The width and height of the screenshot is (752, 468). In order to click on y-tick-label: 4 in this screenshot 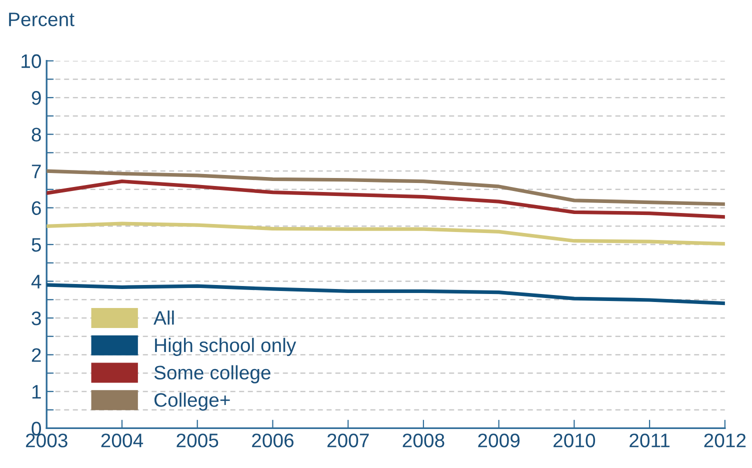, I will do `click(36, 281)`.